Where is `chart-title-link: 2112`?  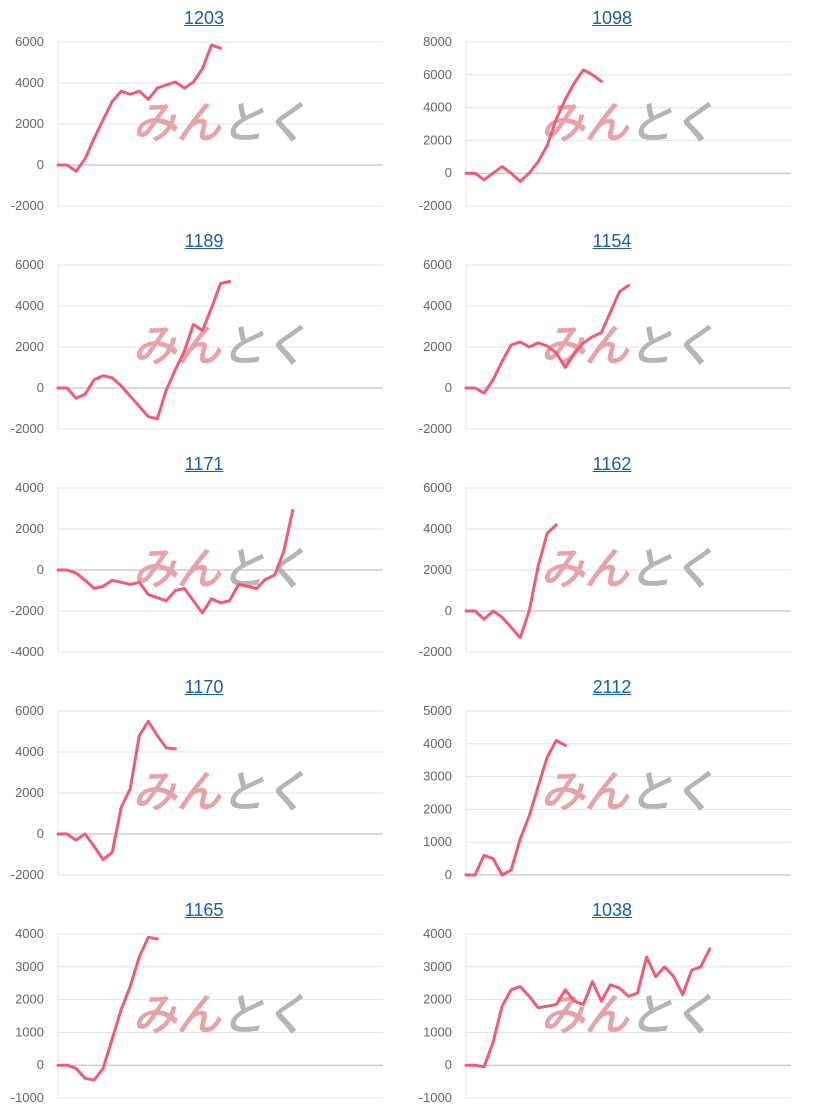
chart-title-link: 2112 is located at coordinates (612, 687).